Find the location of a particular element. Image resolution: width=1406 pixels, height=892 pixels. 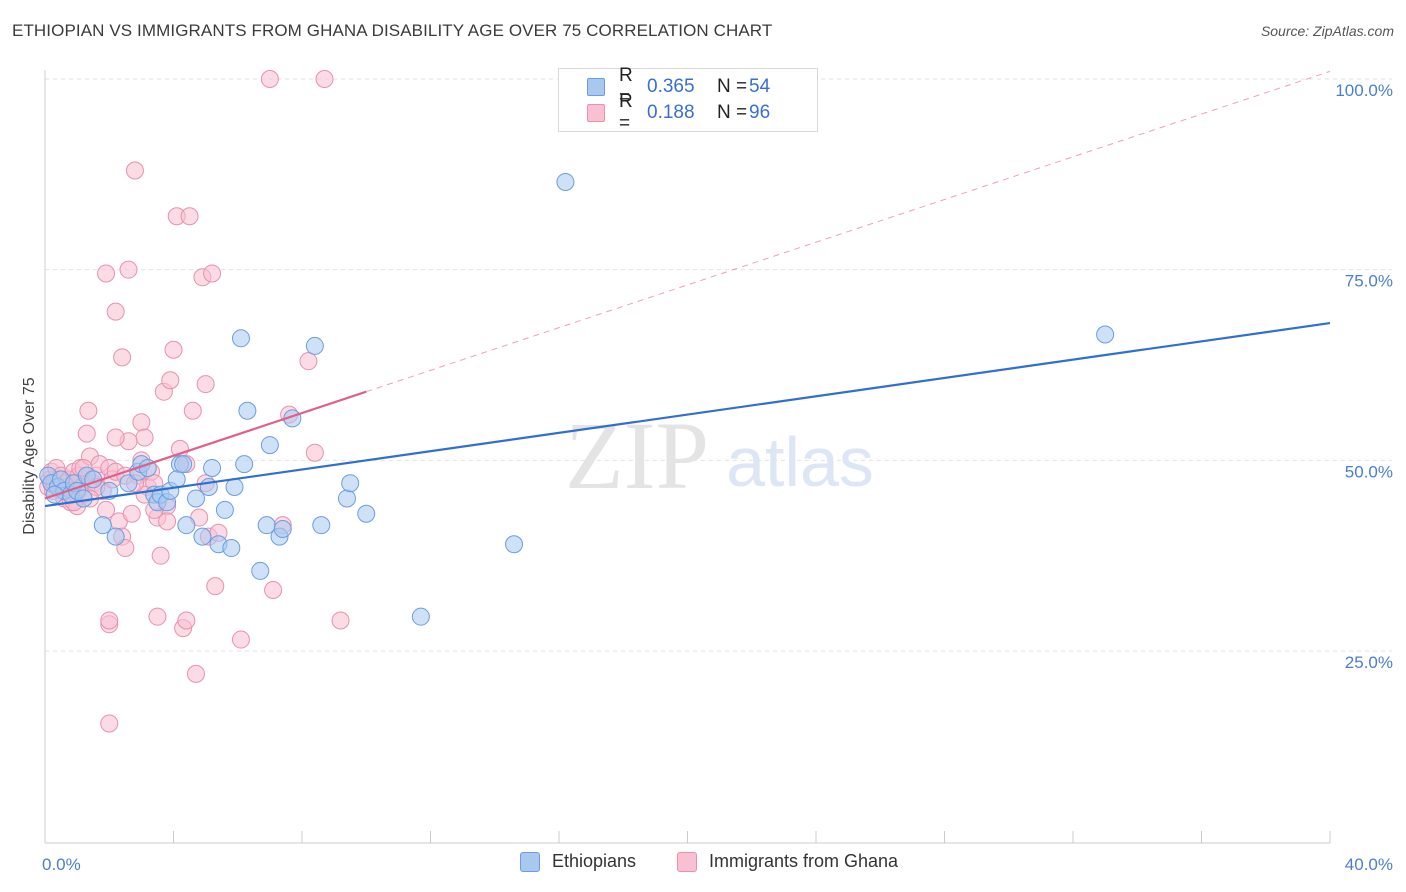

legend-r-value: 0.188 is located at coordinates (671, 112).